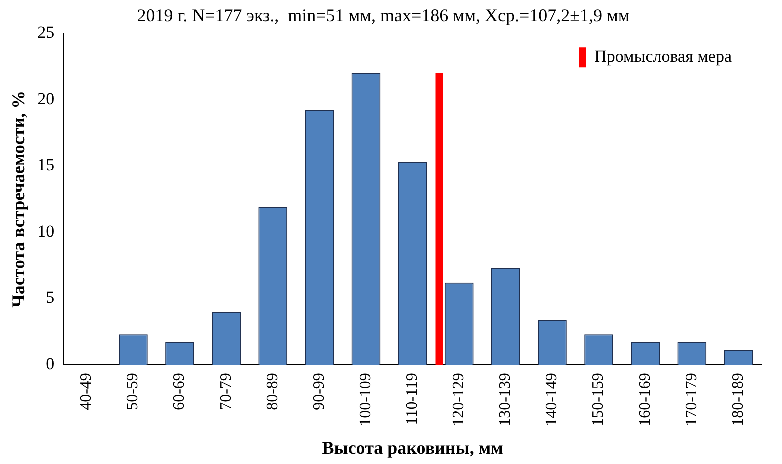 The image size is (782, 464). What do you see at coordinates (365, 399) in the screenshot?
I see `x-tick-label: 100-109` at bounding box center [365, 399].